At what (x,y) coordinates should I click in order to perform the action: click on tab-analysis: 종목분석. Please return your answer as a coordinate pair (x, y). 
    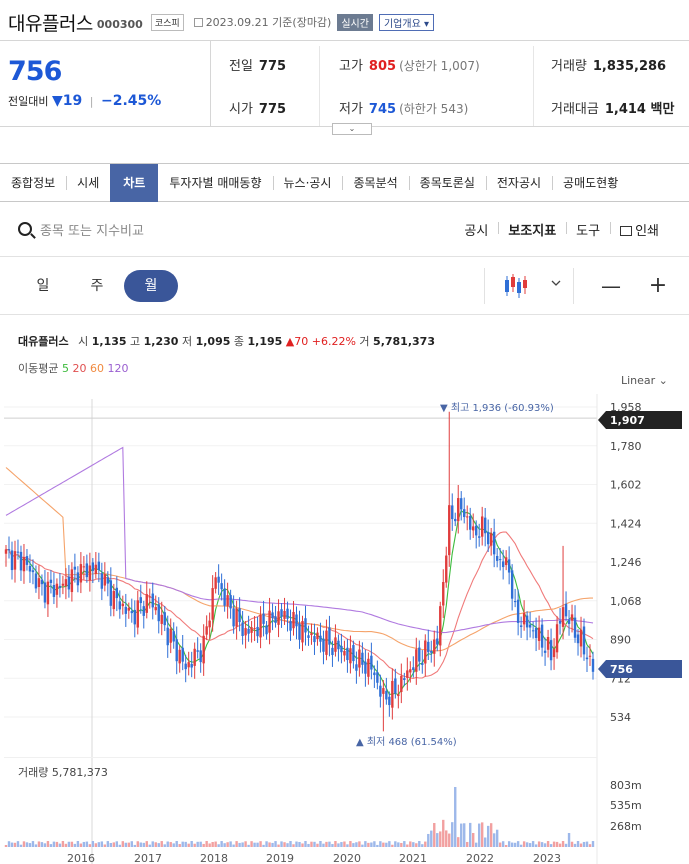
    Looking at the image, I should click on (375, 183).